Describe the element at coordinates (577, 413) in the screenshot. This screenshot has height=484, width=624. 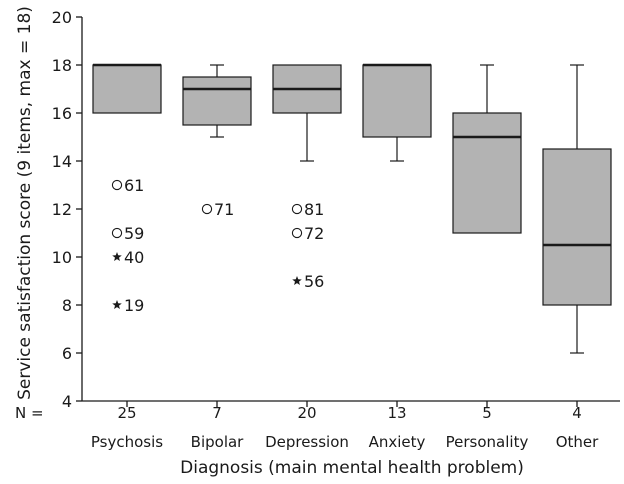
I see `n-value-other: 4` at that location.